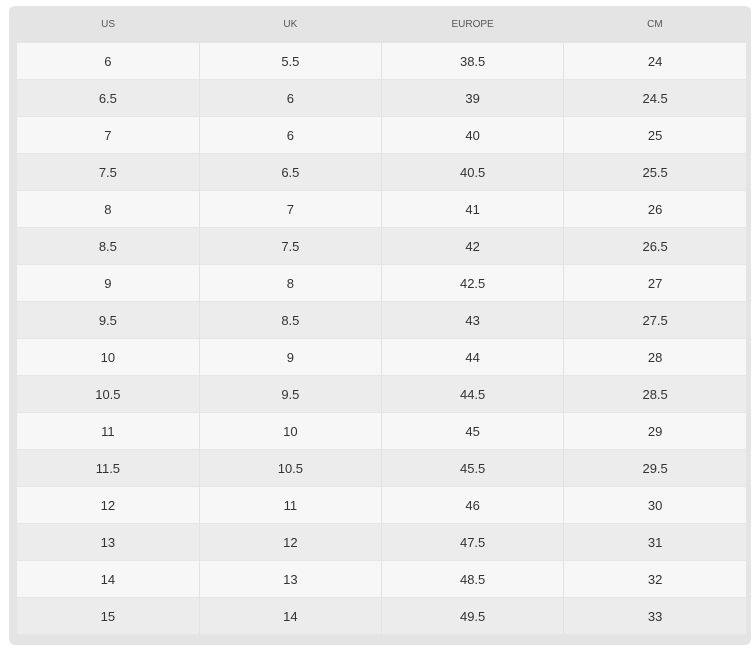 The height and width of the screenshot is (650, 756). I want to click on cell-us: 12, so click(108, 505).